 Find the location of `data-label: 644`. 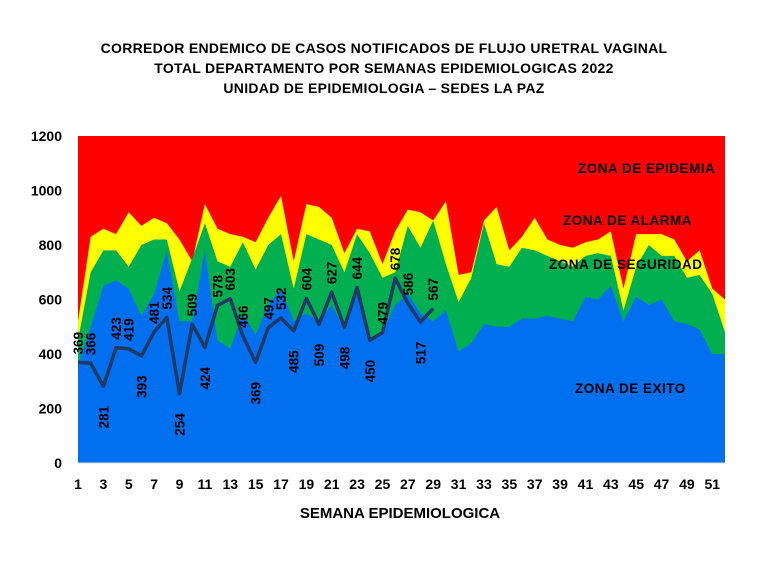

data-label: 644 is located at coordinates (357, 267).